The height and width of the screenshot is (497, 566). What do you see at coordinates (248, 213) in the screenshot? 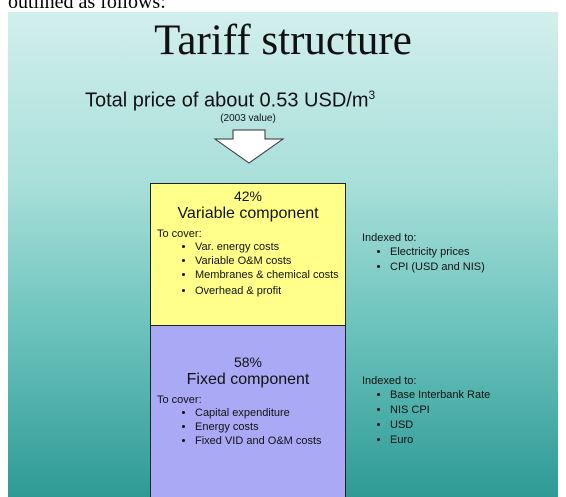
I see `component-name: Variable component` at bounding box center [248, 213].